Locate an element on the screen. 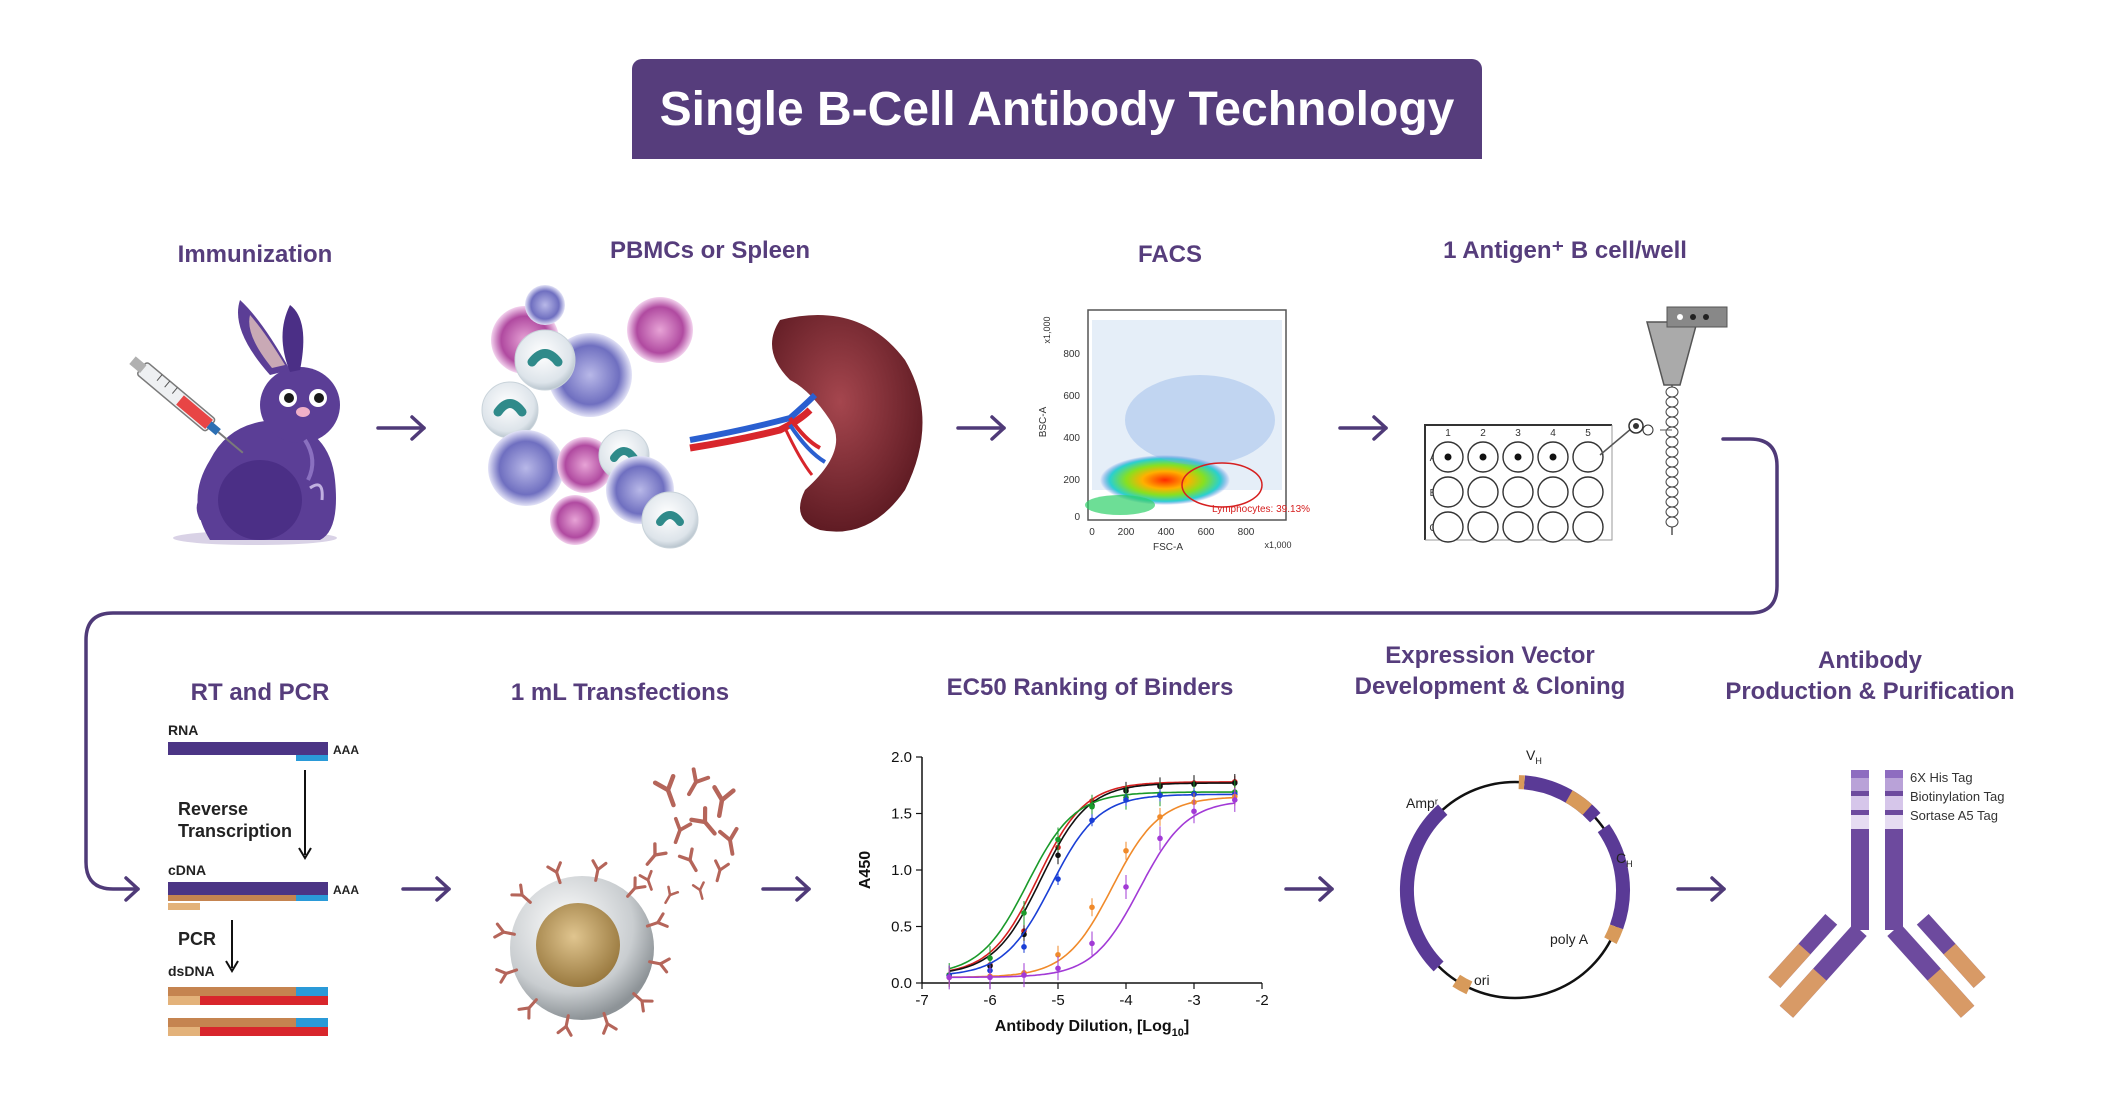 The height and width of the screenshot is (1116, 2106). ec50-xtick-label: -6 is located at coordinates (989, 1000).